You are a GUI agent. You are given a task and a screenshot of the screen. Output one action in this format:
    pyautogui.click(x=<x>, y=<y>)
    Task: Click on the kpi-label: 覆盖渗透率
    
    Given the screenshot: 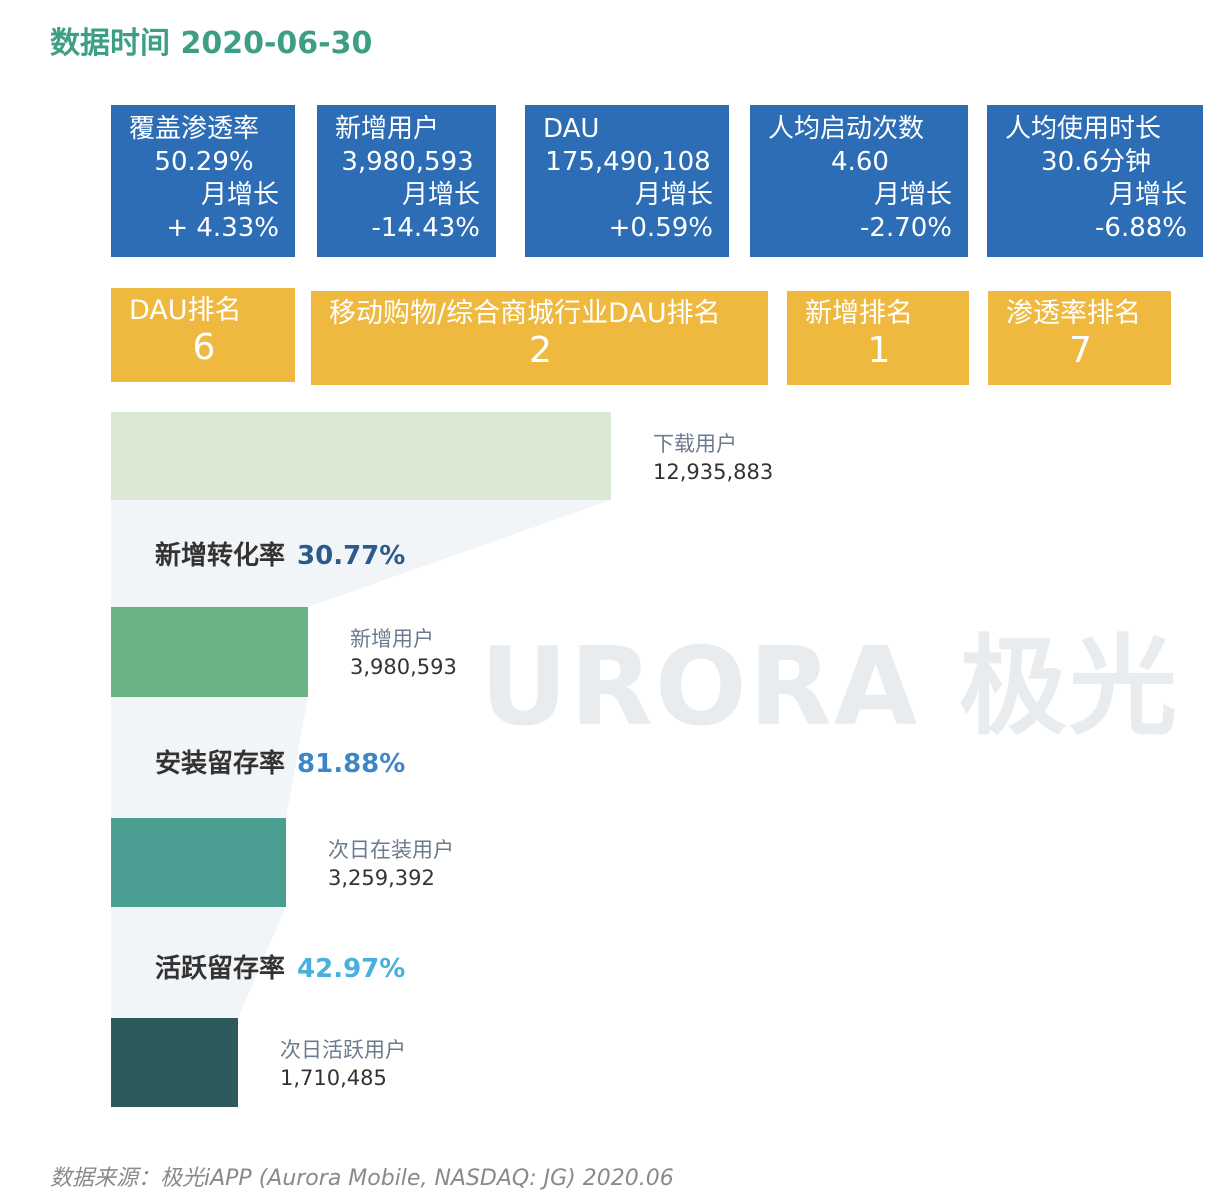 What is the action you would take?
    pyautogui.click(x=194, y=129)
    